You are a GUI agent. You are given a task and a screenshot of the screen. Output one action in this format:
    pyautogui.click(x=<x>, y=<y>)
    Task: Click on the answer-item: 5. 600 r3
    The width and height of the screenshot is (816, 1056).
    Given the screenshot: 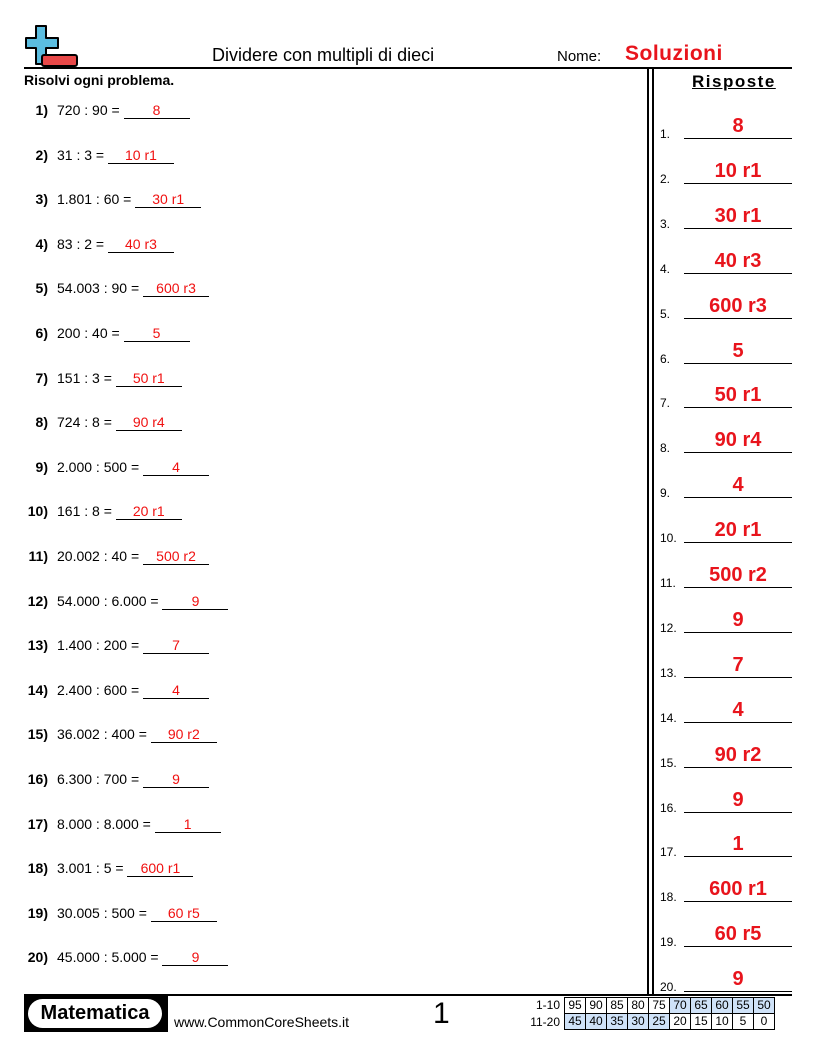 What is the action you would take?
    pyautogui.click(x=726, y=308)
    